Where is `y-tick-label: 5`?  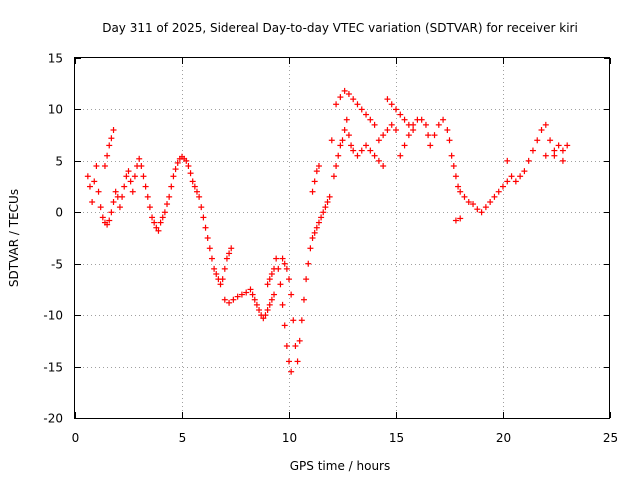 y-tick-label: 5 is located at coordinates (59, 162).